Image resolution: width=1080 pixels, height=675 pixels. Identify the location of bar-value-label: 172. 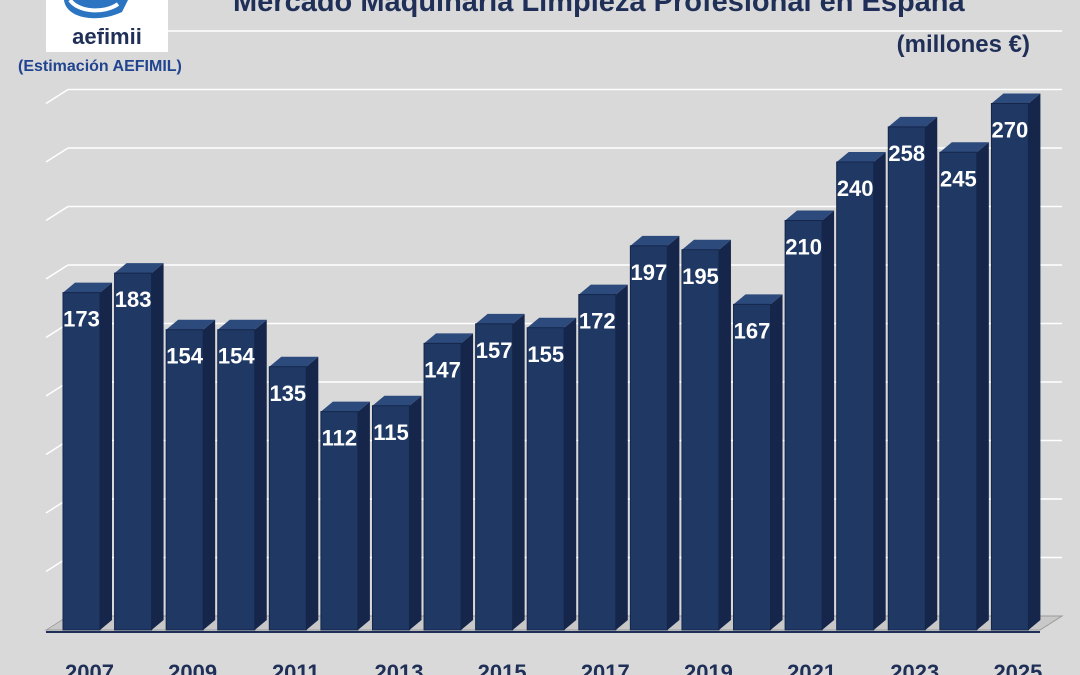
(597, 321).